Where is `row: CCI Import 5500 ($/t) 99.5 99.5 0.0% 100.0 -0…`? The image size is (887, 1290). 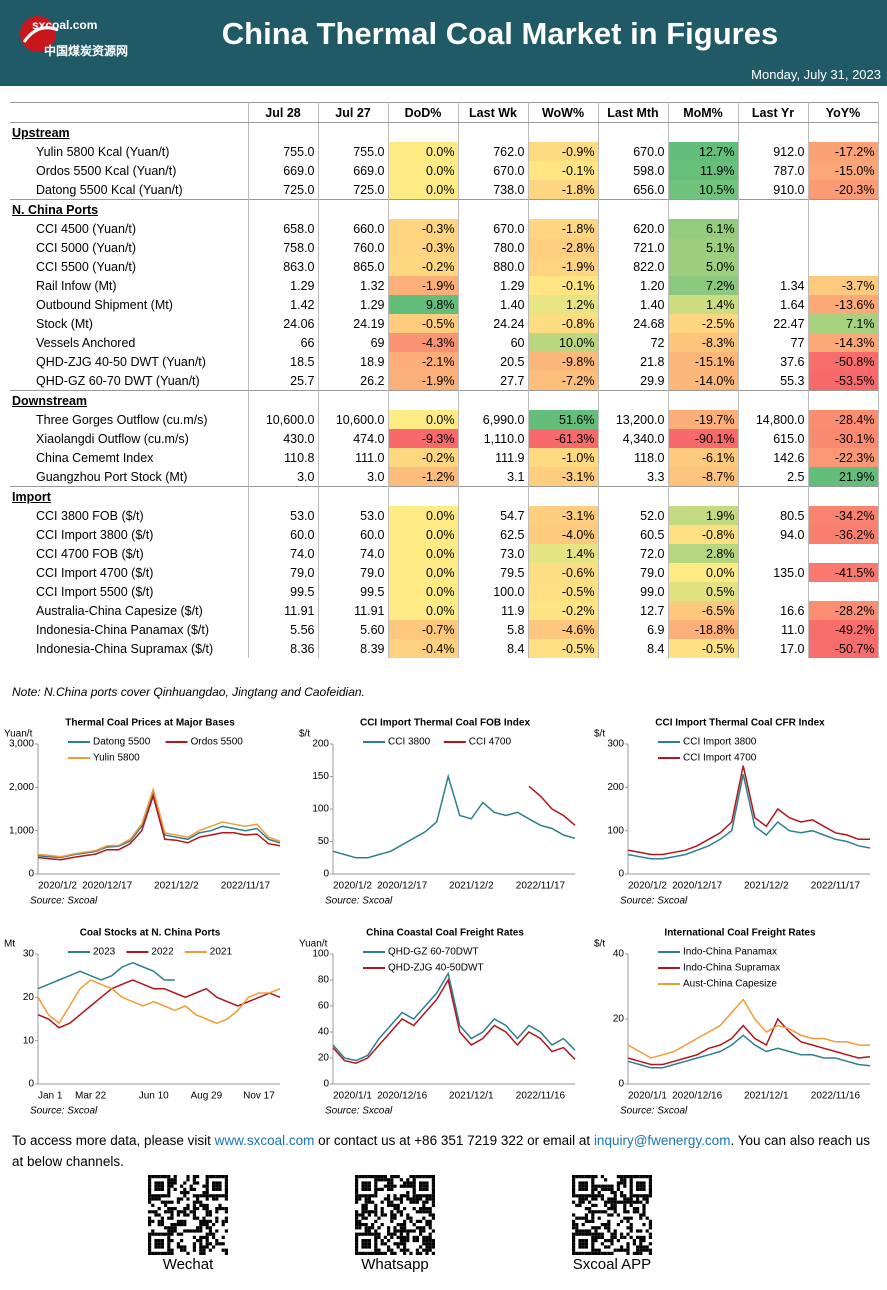 row: CCI Import 5500 ($/t) 99.5 99.5 0.0% 100.0 -0… is located at coordinates (444, 591).